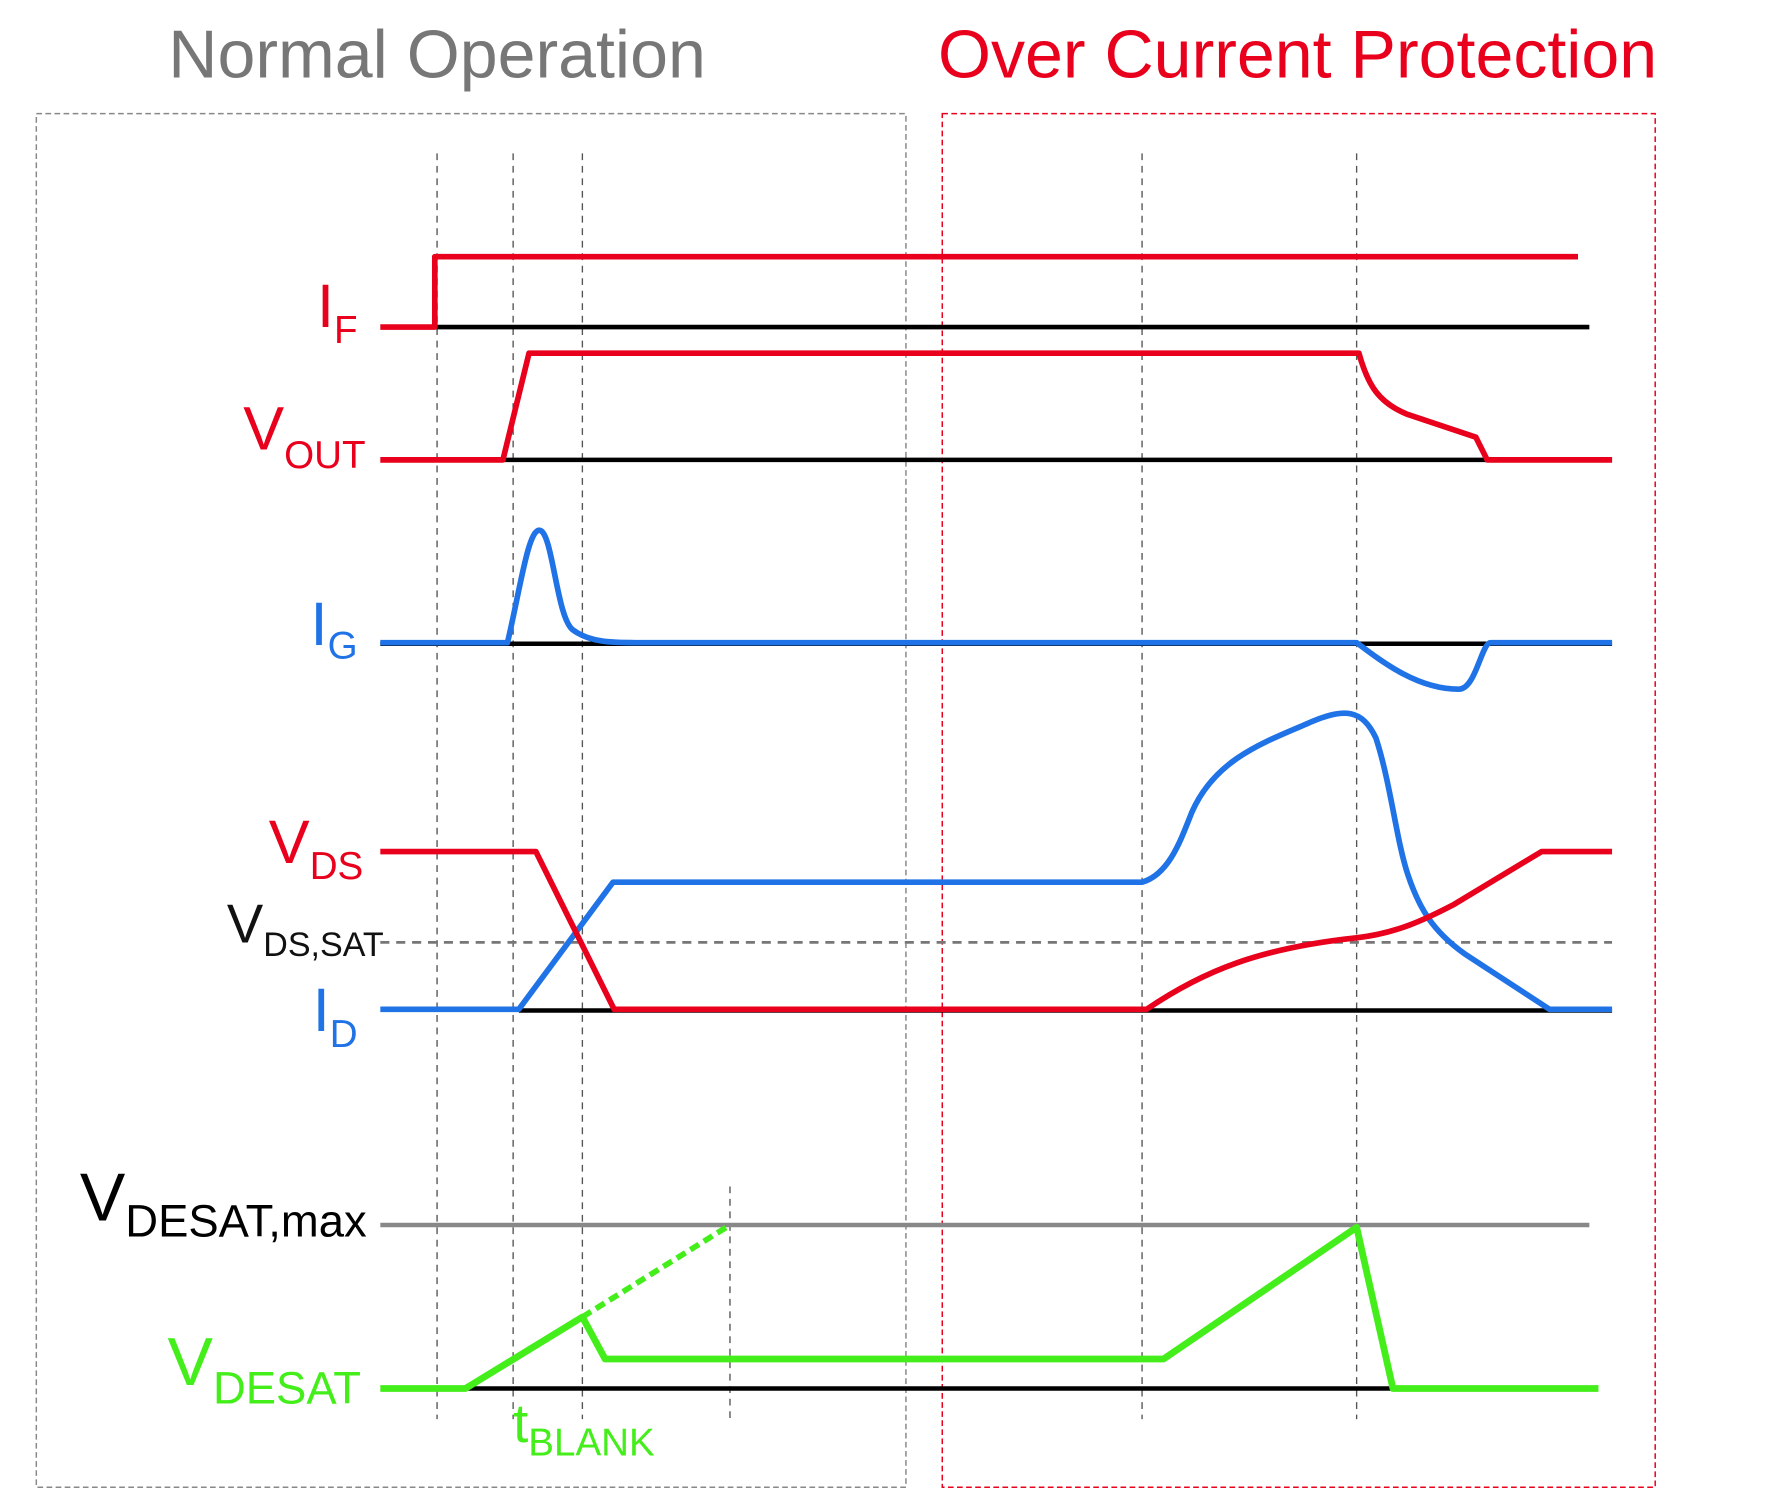  What do you see at coordinates (979, 291) in the screenshot?
I see `if-trace` at bounding box center [979, 291].